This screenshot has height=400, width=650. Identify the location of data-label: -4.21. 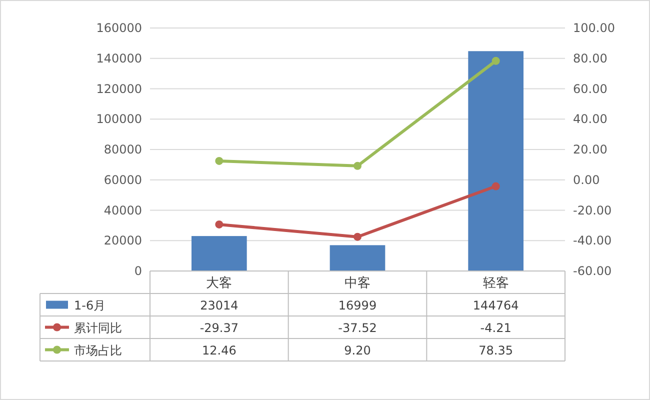
(496, 327).